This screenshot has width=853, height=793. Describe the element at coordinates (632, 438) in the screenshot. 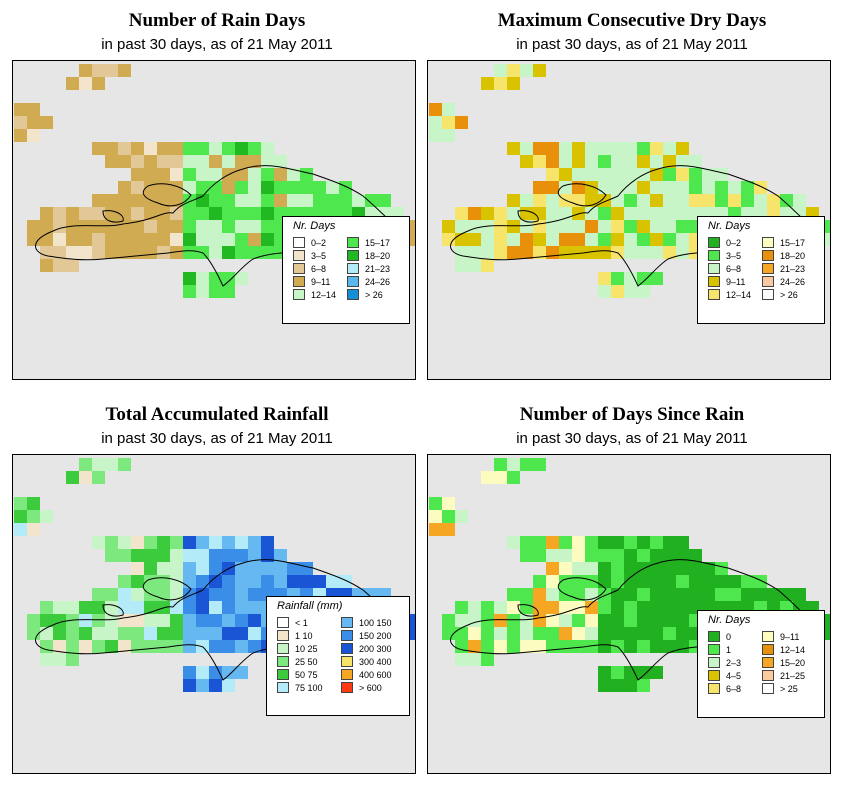

I see `panel-subtitle: in past 30 days, as of 21 May 2011` at that location.